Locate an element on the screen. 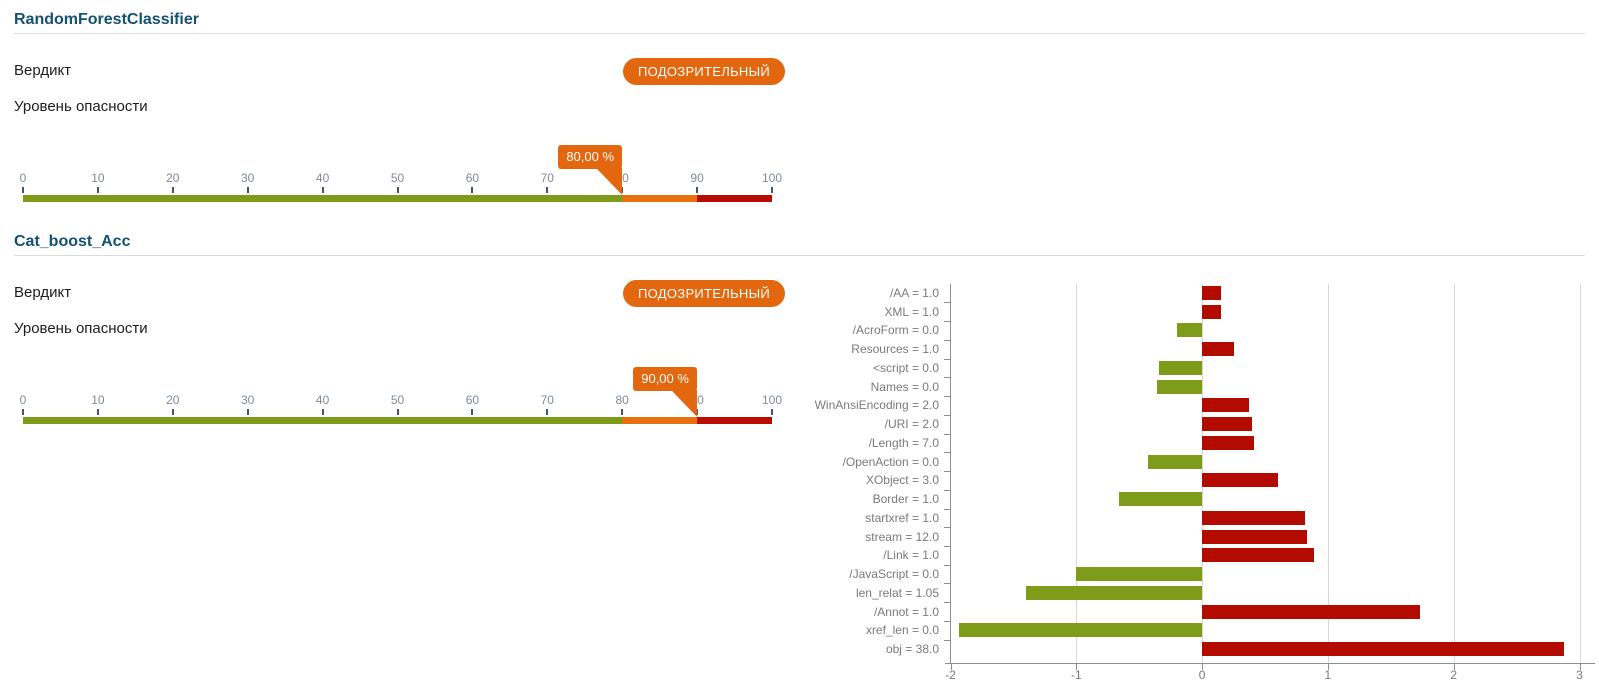 The width and height of the screenshot is (1599, 686). section-title: RandomForestClassifier is located at coordinates (106, 19).